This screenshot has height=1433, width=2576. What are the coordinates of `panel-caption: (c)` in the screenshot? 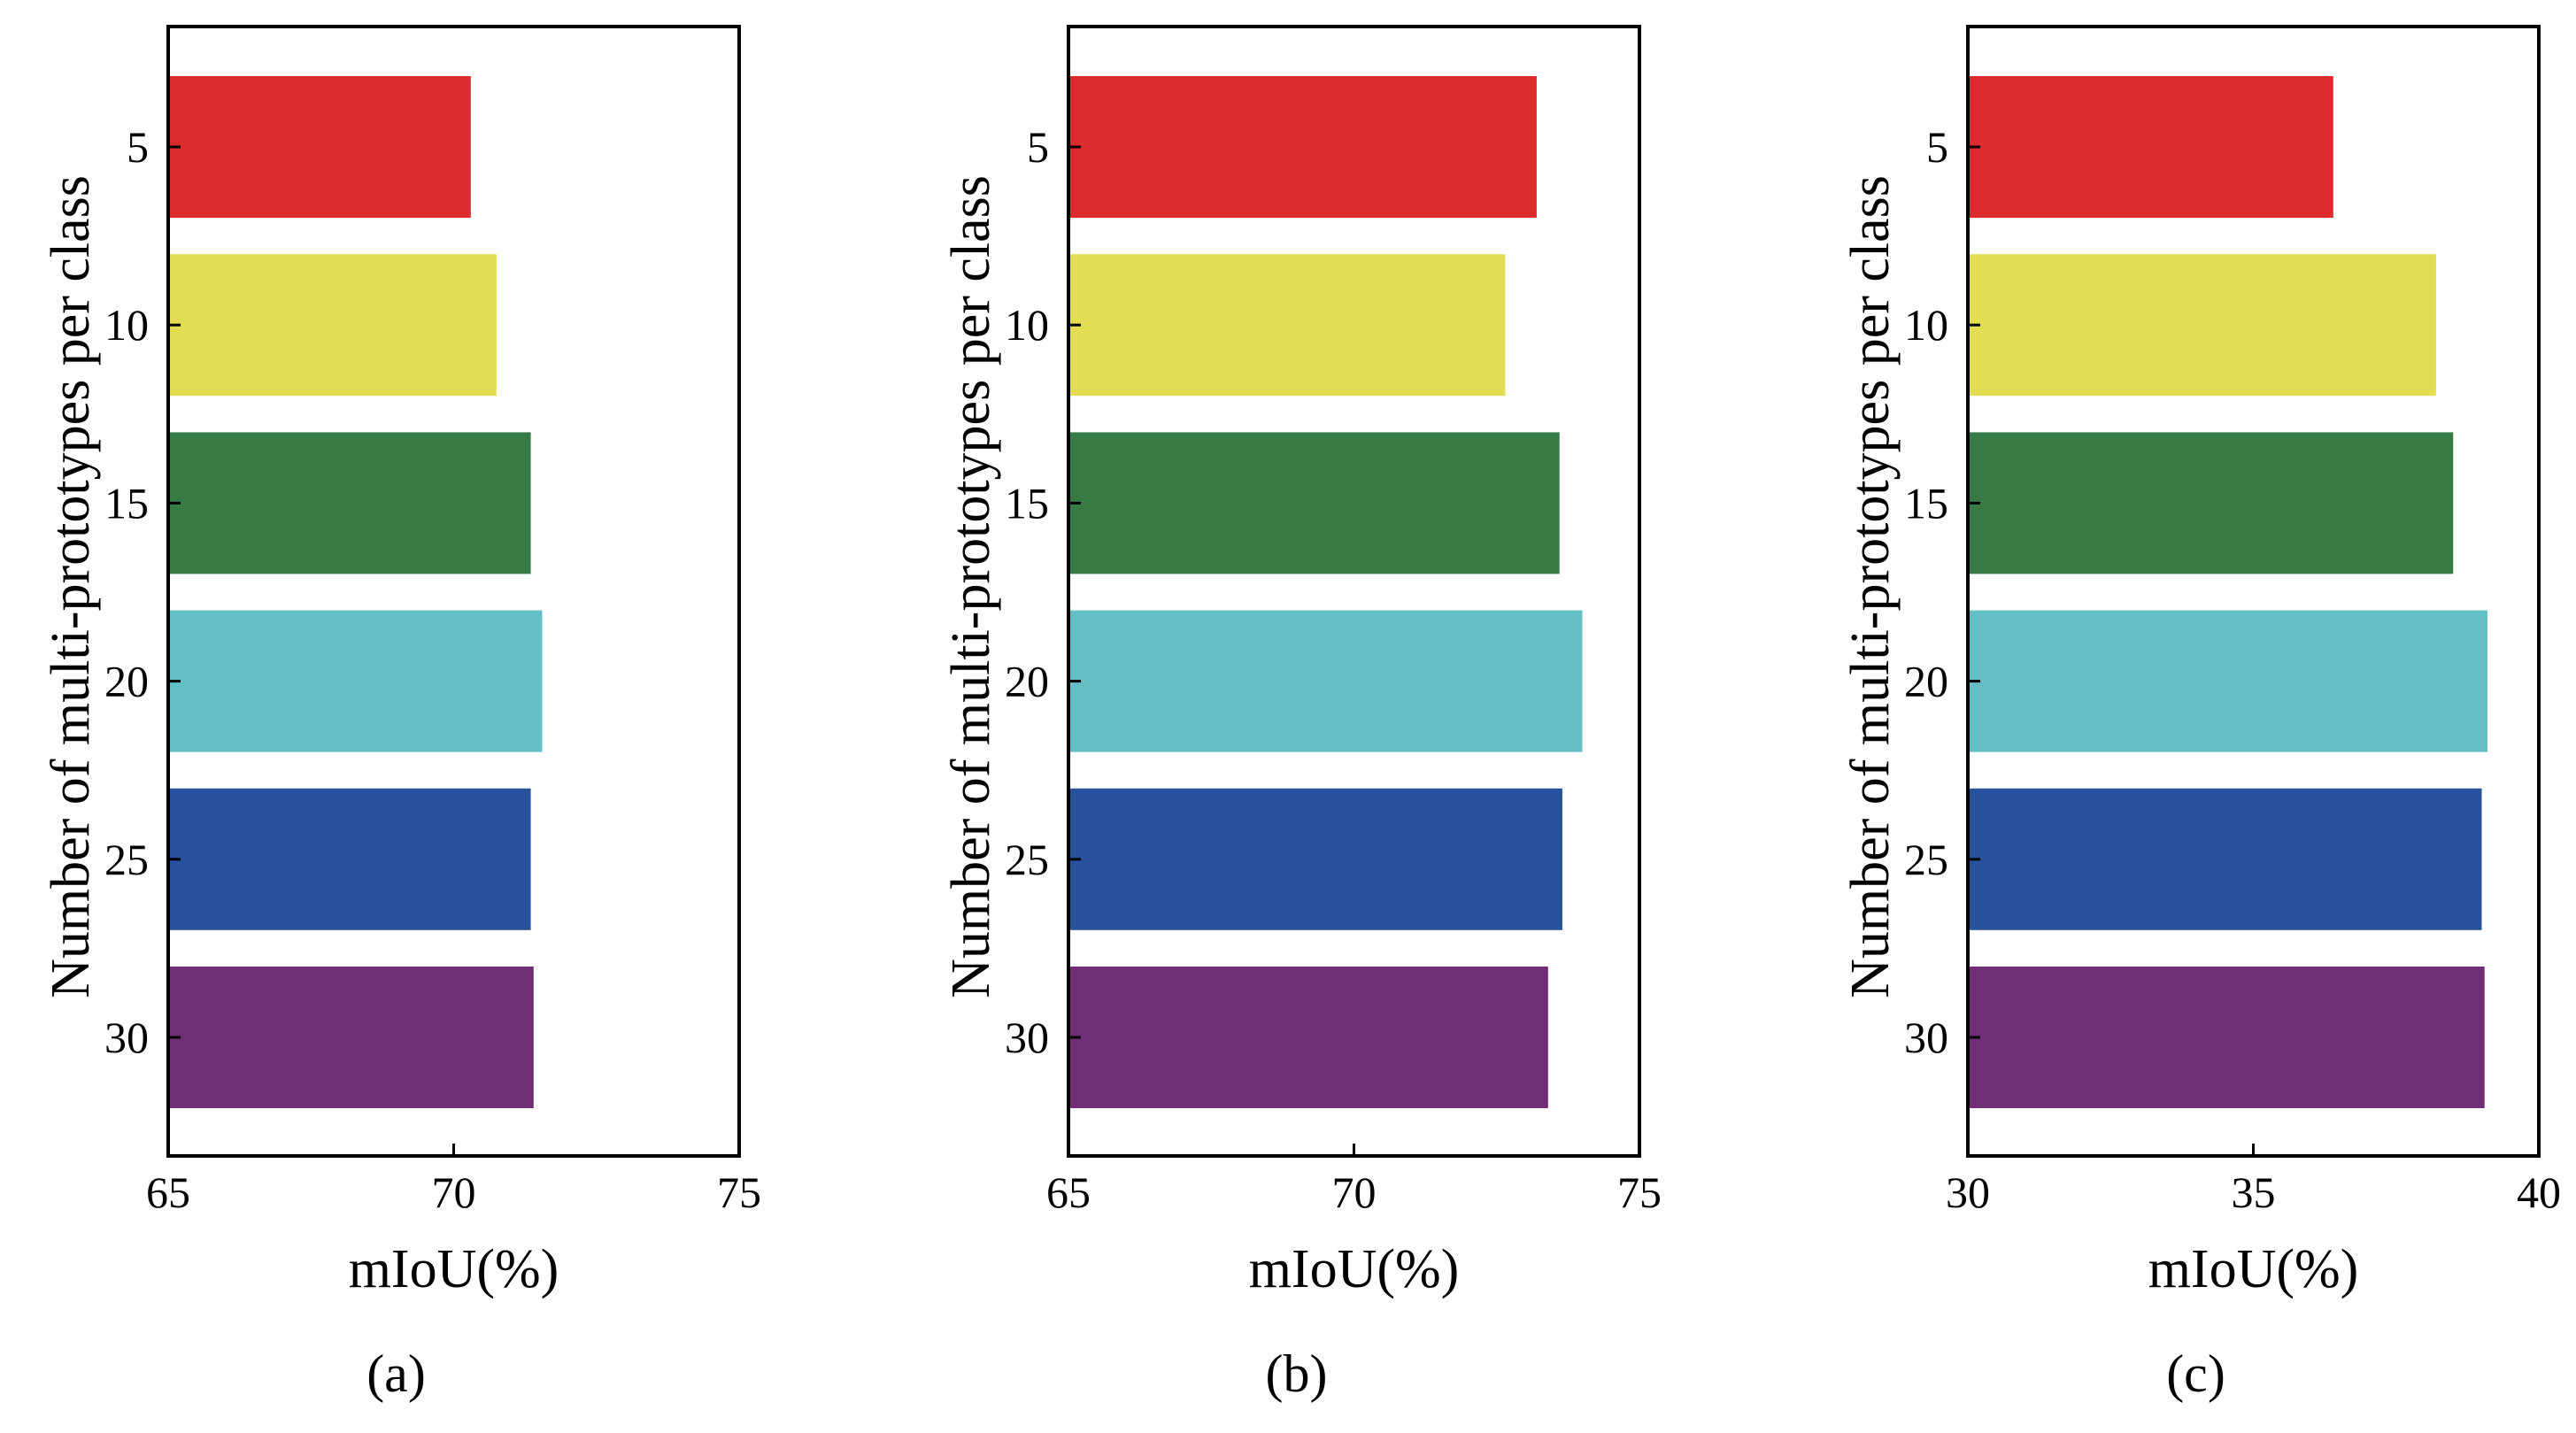 It's located at (2195, 1373).